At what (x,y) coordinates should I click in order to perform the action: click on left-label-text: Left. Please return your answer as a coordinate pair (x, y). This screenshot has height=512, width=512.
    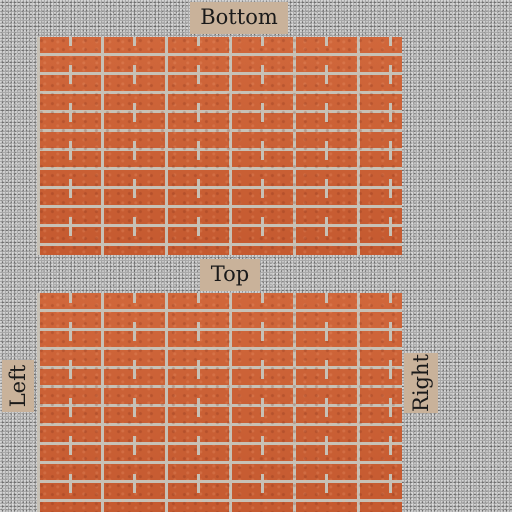
    Looking at the image, I should click on (18, 386).